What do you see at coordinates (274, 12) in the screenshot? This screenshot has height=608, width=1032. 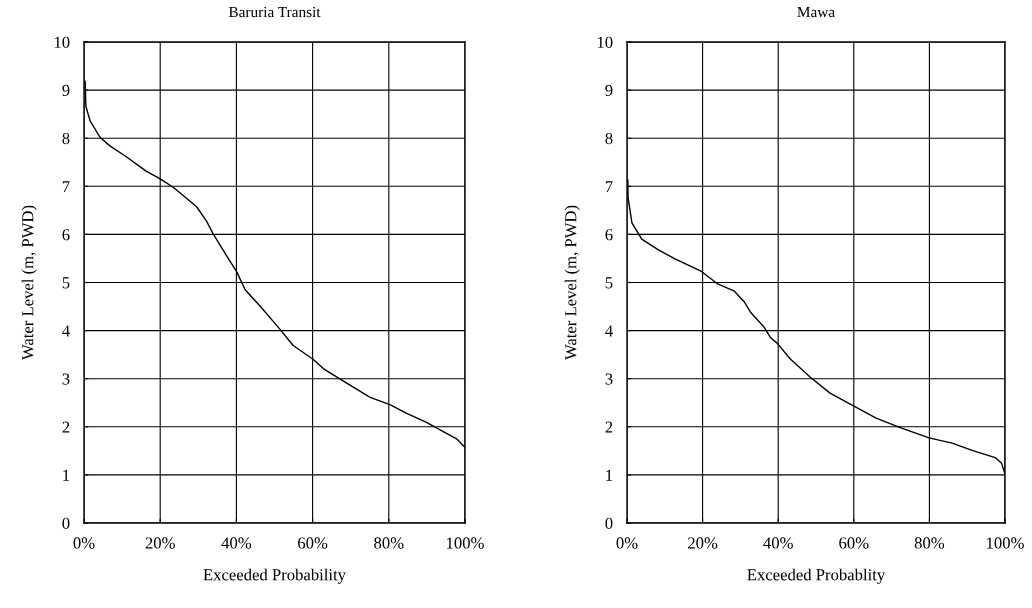 I see `chart-title: Baruria Transit` at bounding box center [274, 12].